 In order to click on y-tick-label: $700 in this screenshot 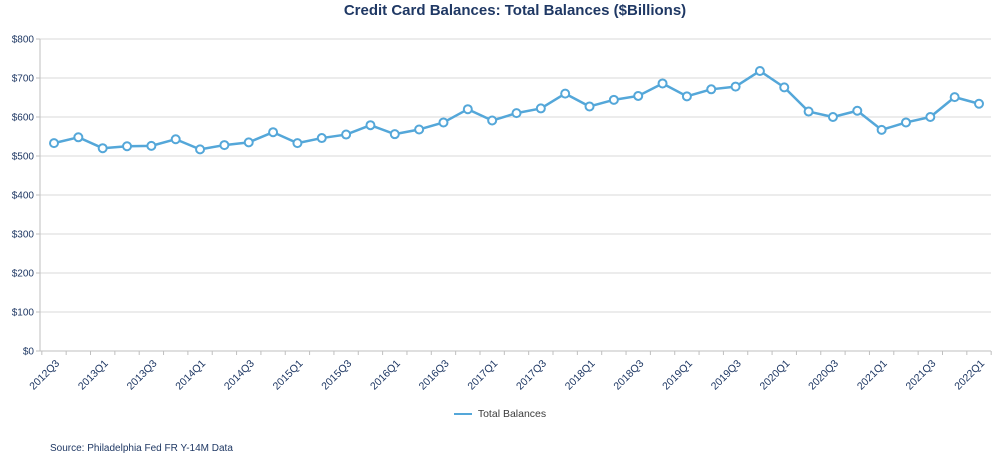, I will do `click(23, 79)`.